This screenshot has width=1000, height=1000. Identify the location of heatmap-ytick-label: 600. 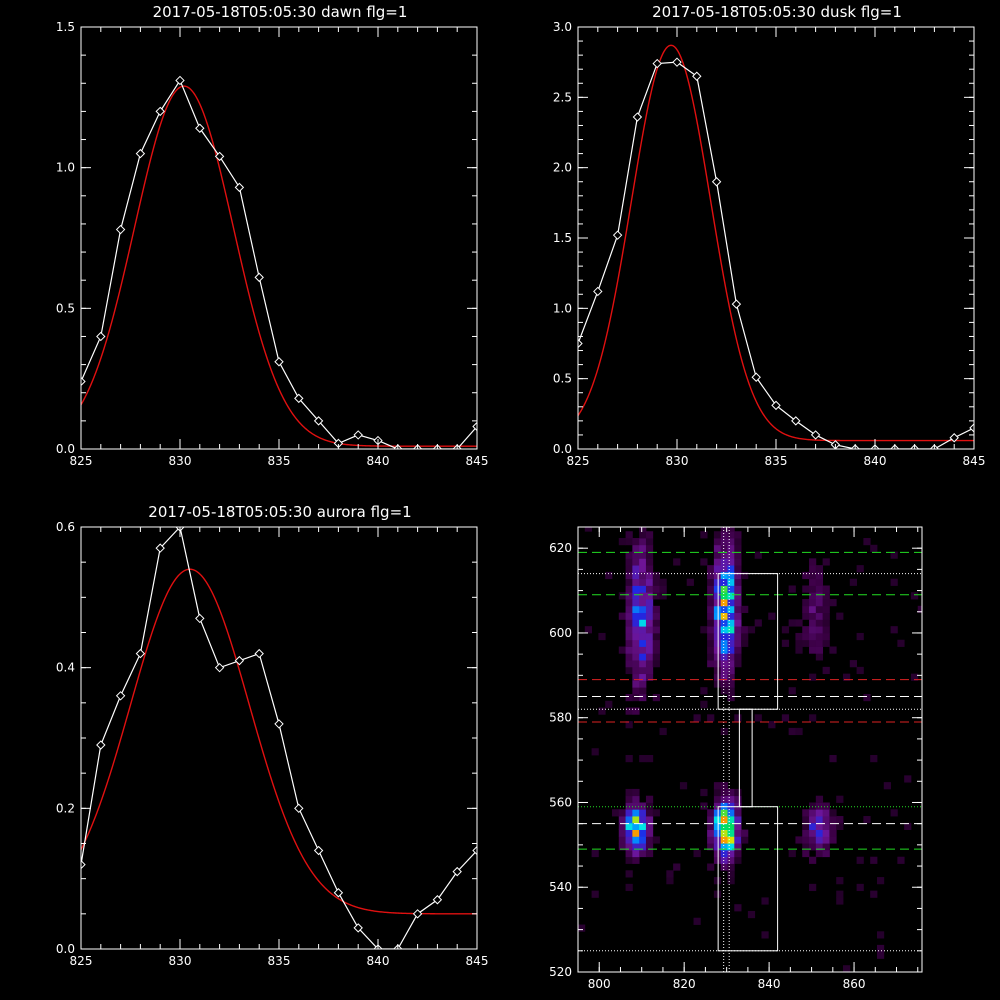
(560, 633).